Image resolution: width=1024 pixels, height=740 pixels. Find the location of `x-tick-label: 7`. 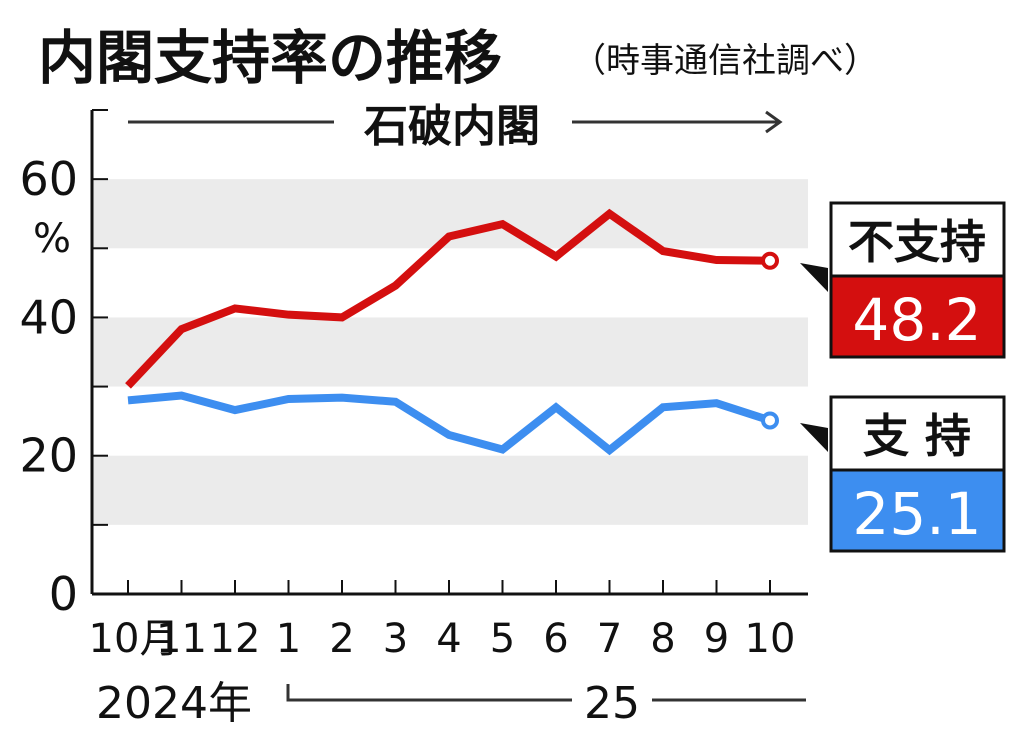

x-tick-label: 7 is located at coordinates (609, 639).